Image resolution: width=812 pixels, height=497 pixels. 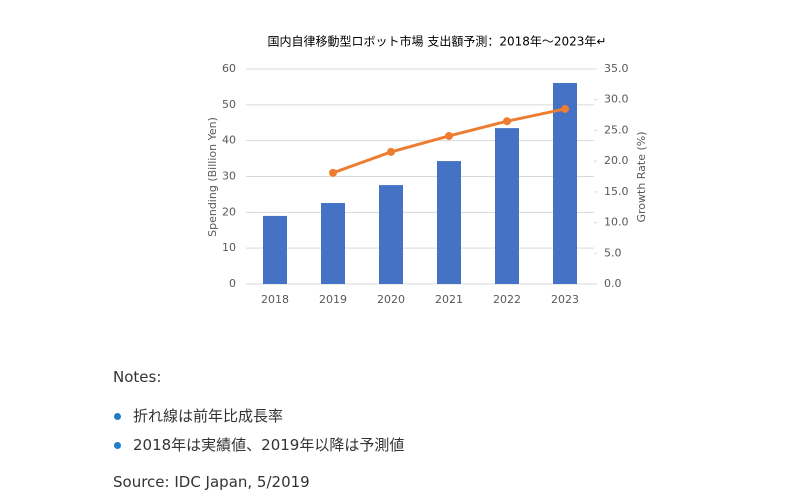 What do you see at coordinates (137, 377) in the screenshot?
I see `notes-heading: Notes:` at bounding box center [137, 377].